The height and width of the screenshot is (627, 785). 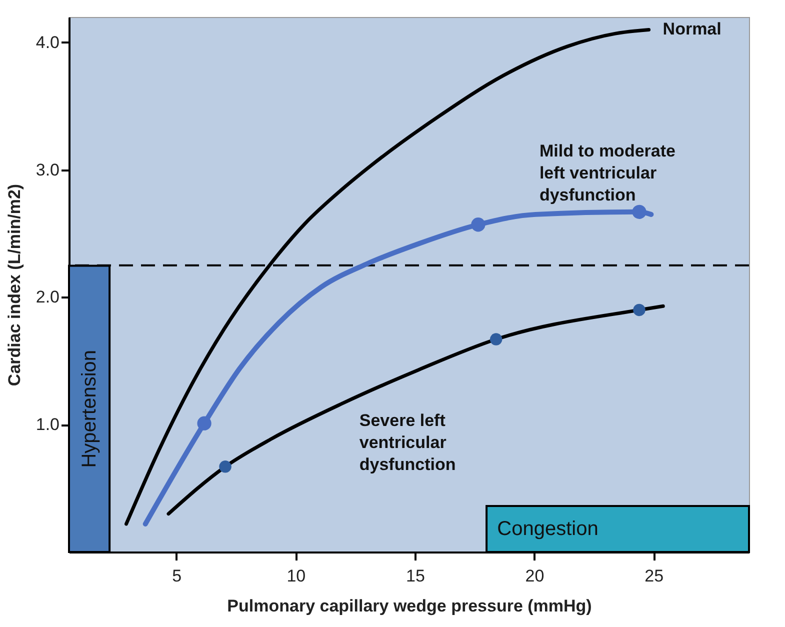 What do you see at coordinates (415, 576) in the screenshot?
I see `x-tick-label: 15` at bounding box center [415, 576].